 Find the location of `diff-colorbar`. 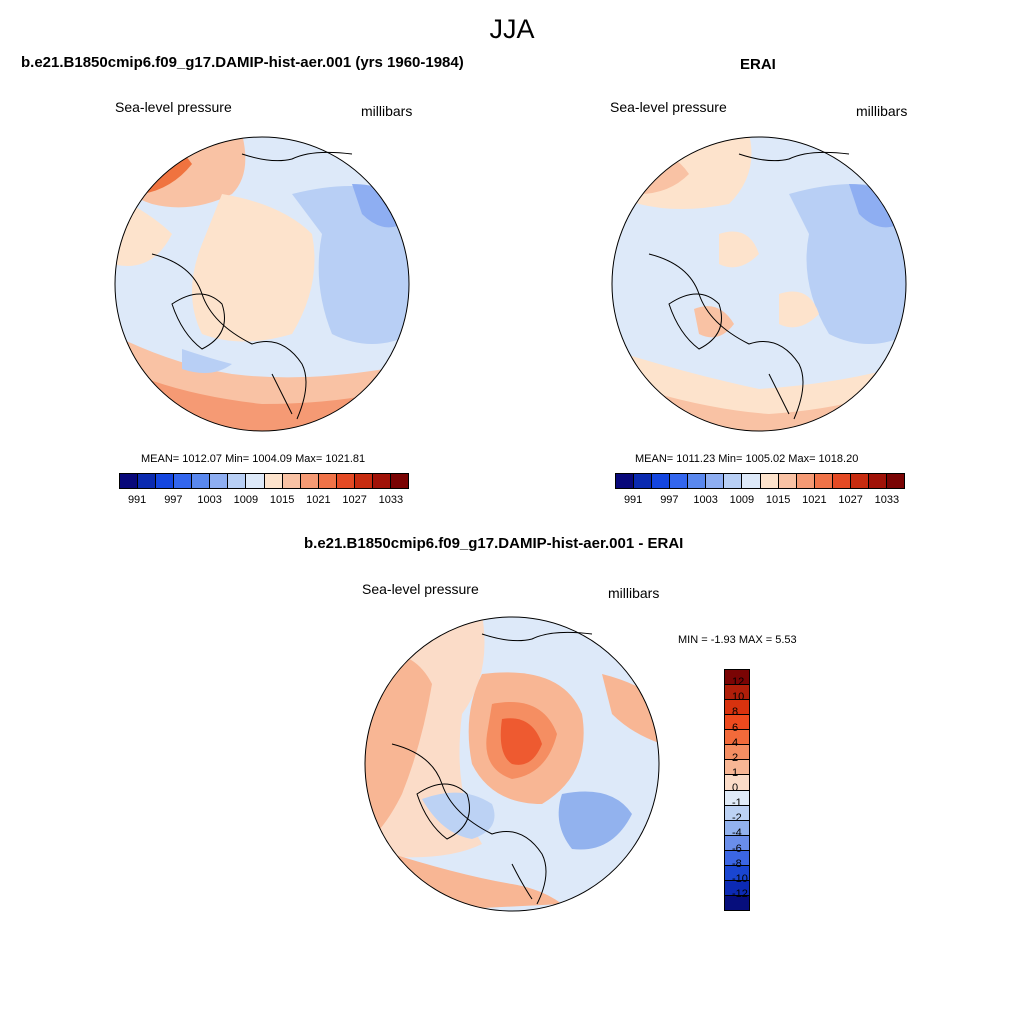

diff-colorbar is located at coordinates (737, 790).